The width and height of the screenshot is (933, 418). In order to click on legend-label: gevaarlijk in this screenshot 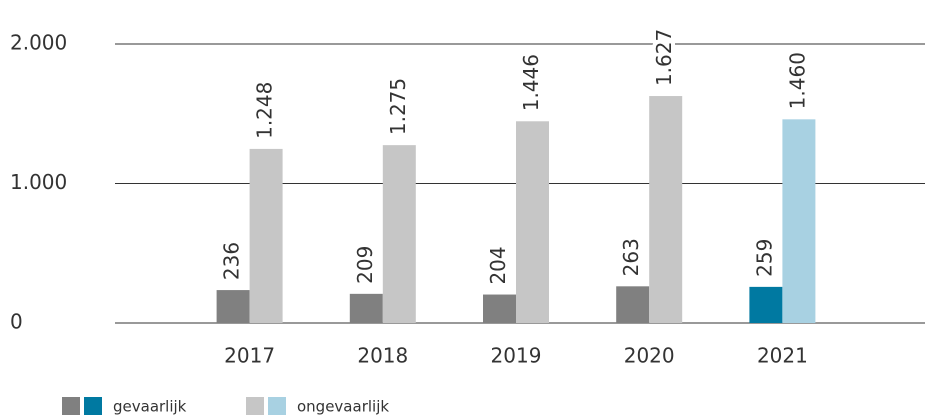, I will do `click(150, 407)`.